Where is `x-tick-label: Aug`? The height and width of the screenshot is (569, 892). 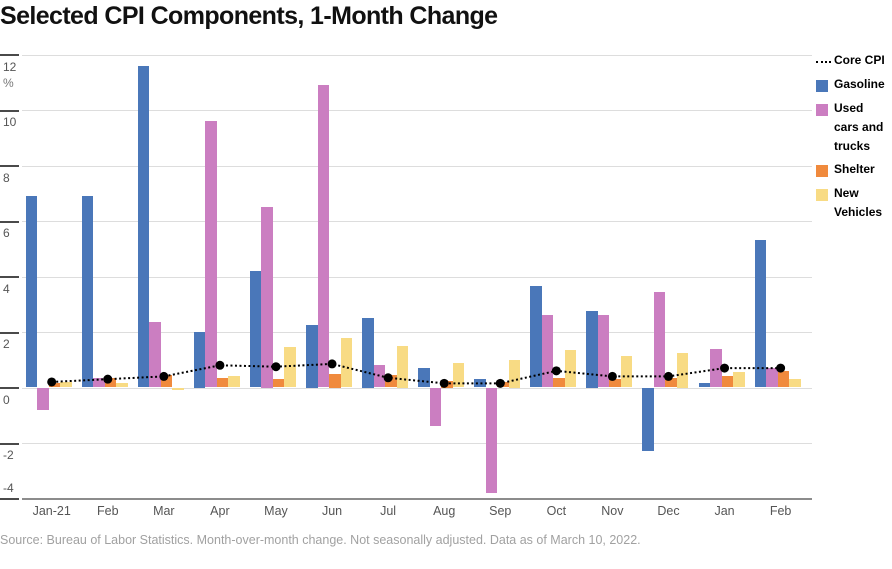 x-tick-label: Aug is located at coordinates (444, 511).